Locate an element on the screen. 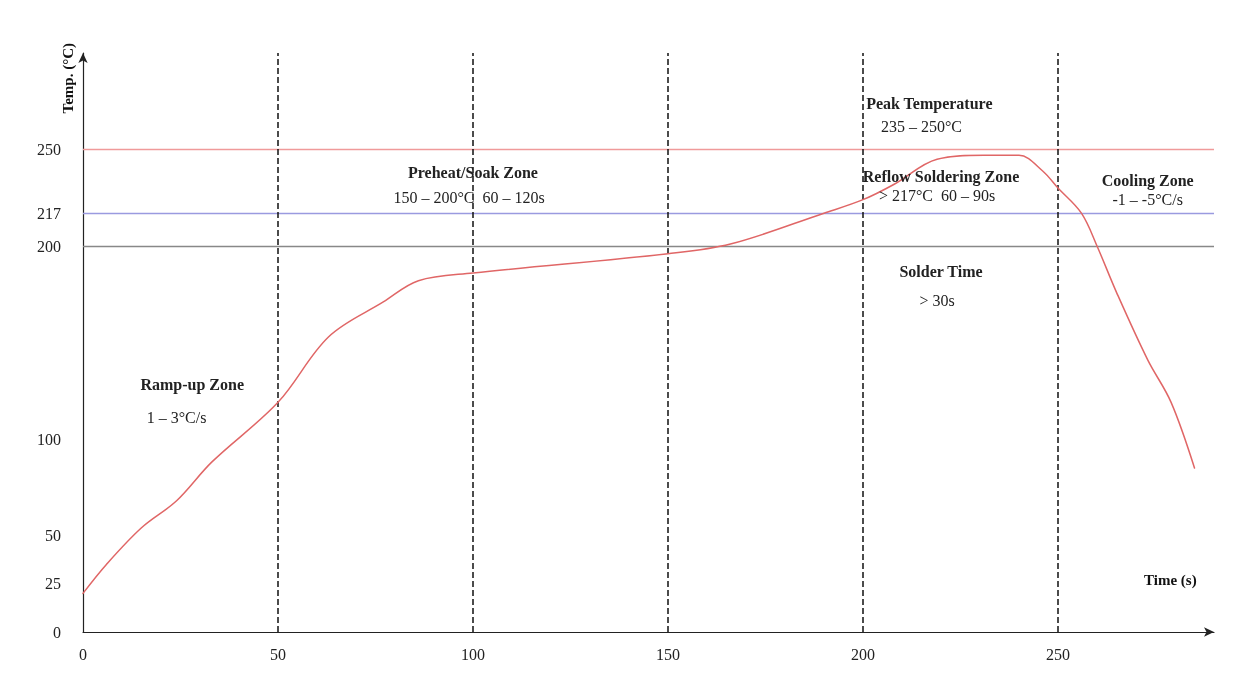 This screenshot has height=689, width=1234. x-tick-label: 150 is located at coordinates (668, 654).